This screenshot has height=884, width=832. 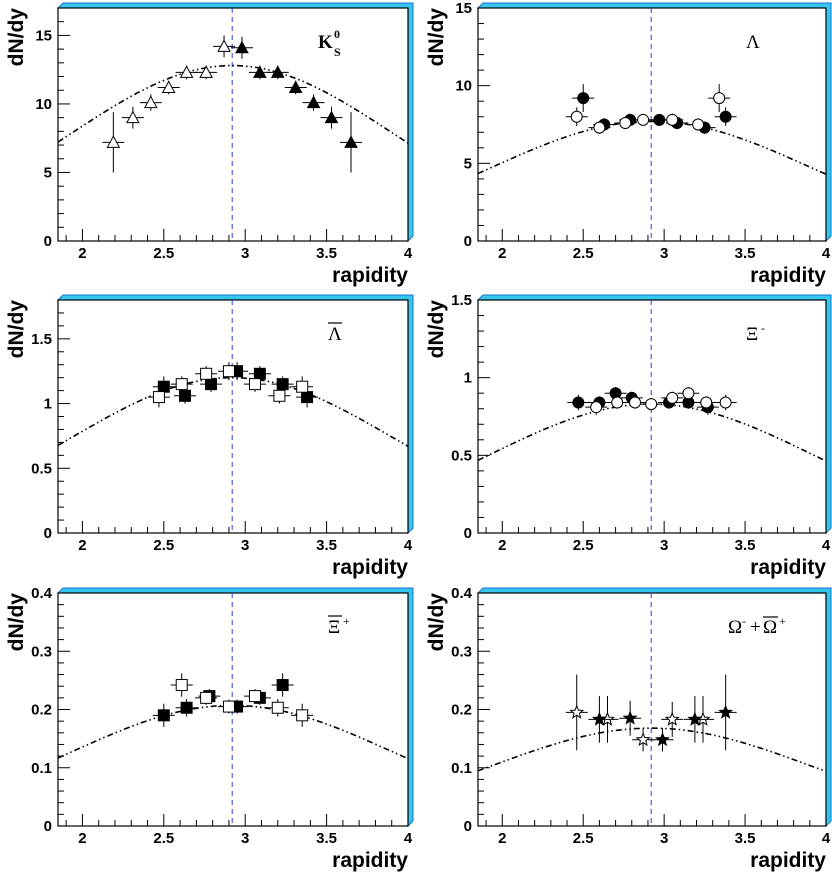 What do you see at coordinates (41, 339) in the screenshot?
I see `y-tick-label: 1.5` at bounding box center [41, 339].